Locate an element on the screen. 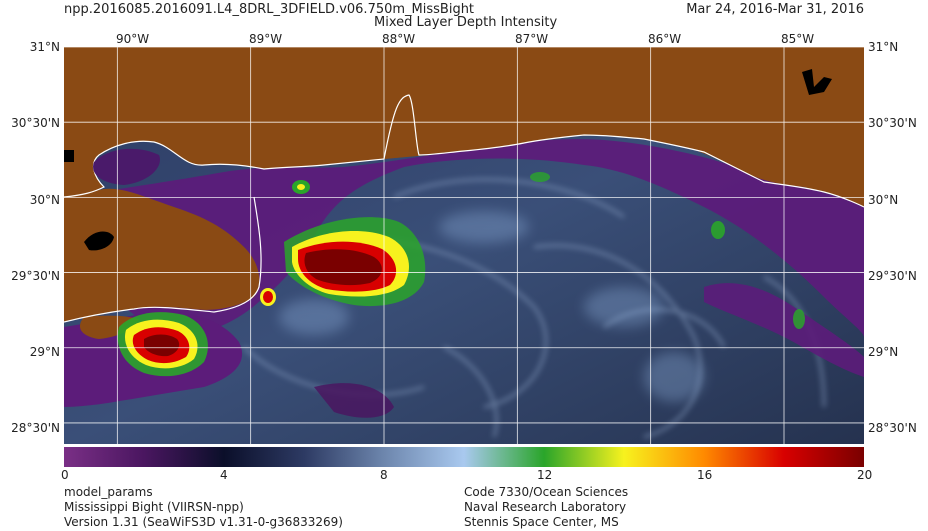 Image resolution: width=928 pixels, height=531 pixels. lat-tick-right-30n: 30°N is located at coordinates (883, 200).